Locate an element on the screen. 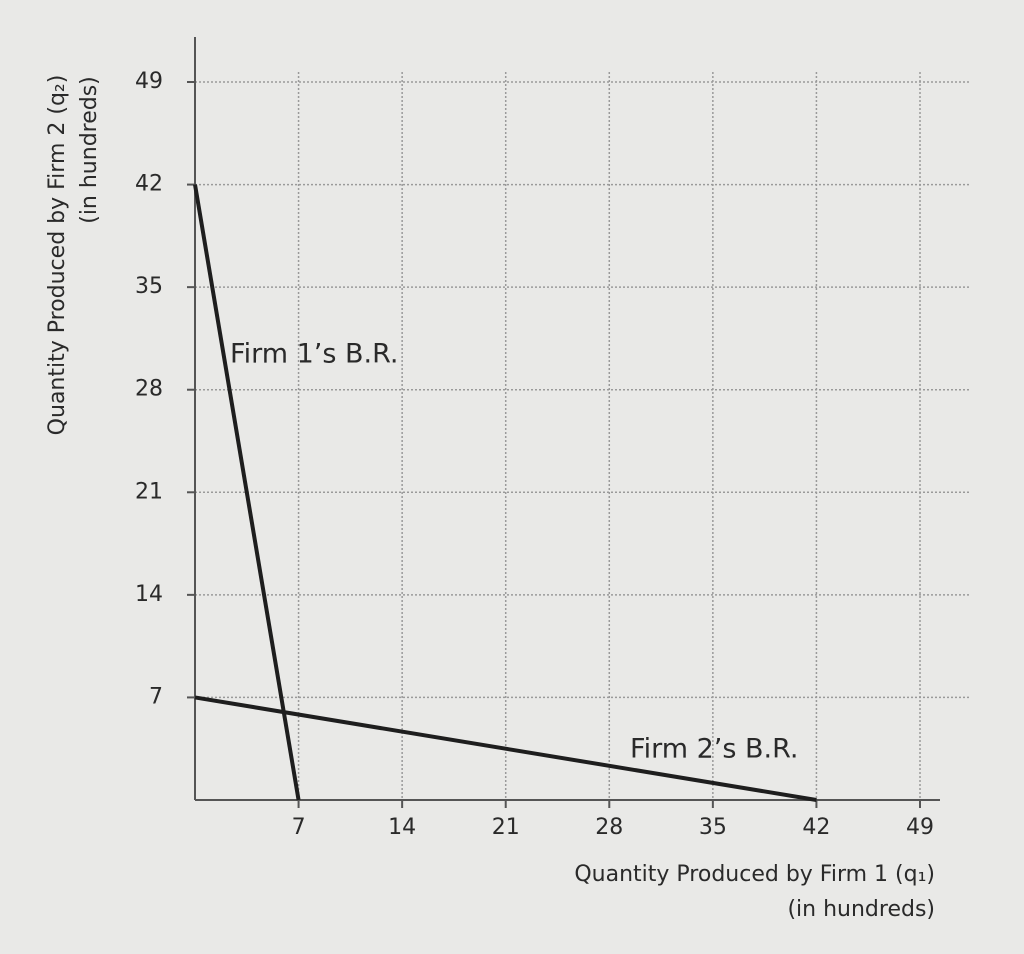 This screenshot has width=1024, height=954. y-tick-label: 7 is located at coordinates (156, 696).